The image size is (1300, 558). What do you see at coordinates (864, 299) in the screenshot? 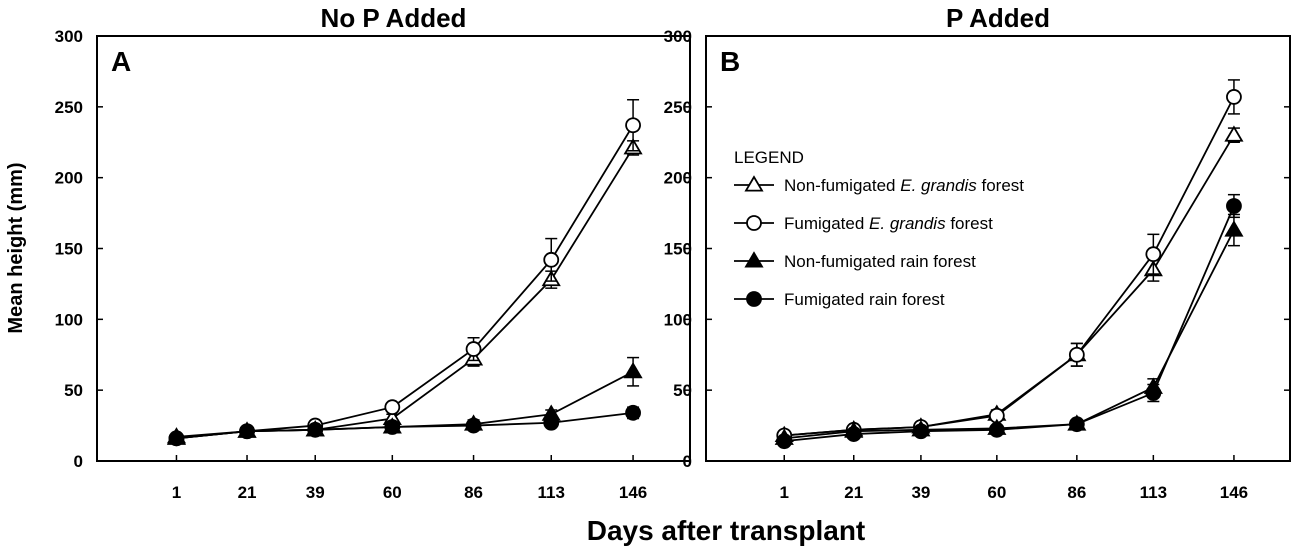
I see `legend-label: Fumigated rain forest` at bounding box center [864, 299].